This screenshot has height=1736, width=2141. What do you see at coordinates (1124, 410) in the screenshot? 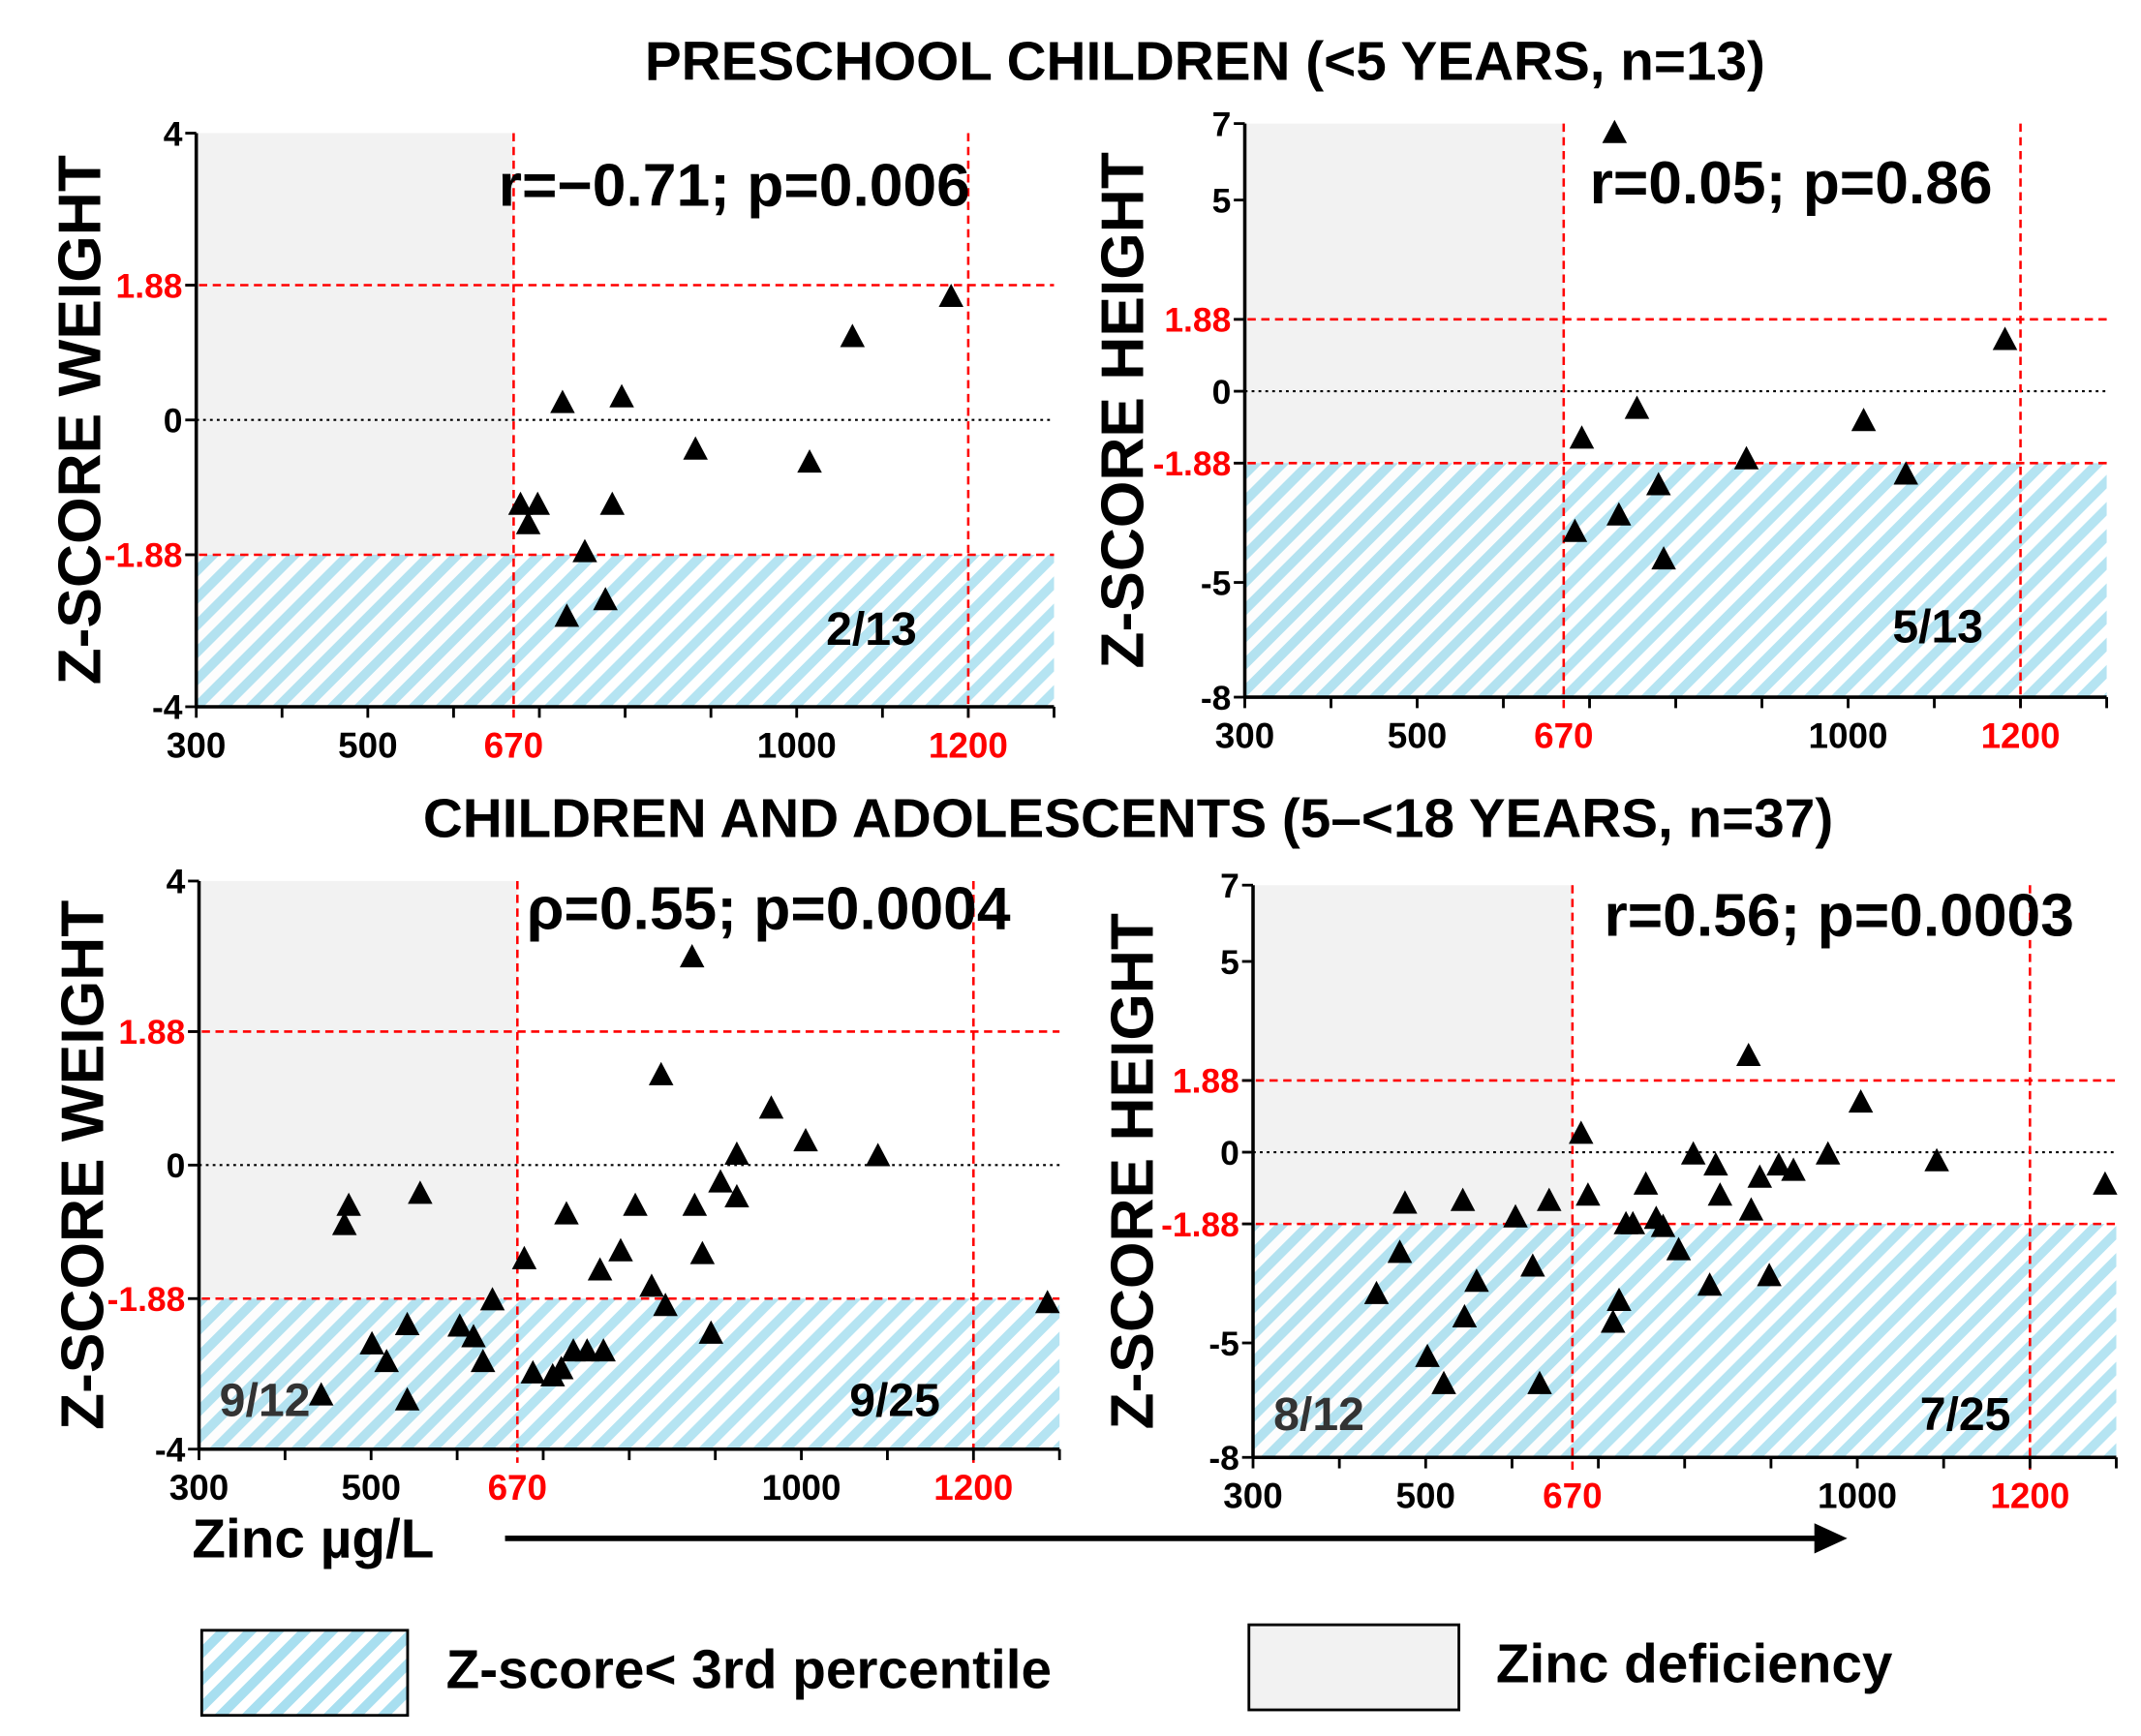
I see `y-axis-label: Z-SCORE HEIGHT` at bounding box center [1124, 410].